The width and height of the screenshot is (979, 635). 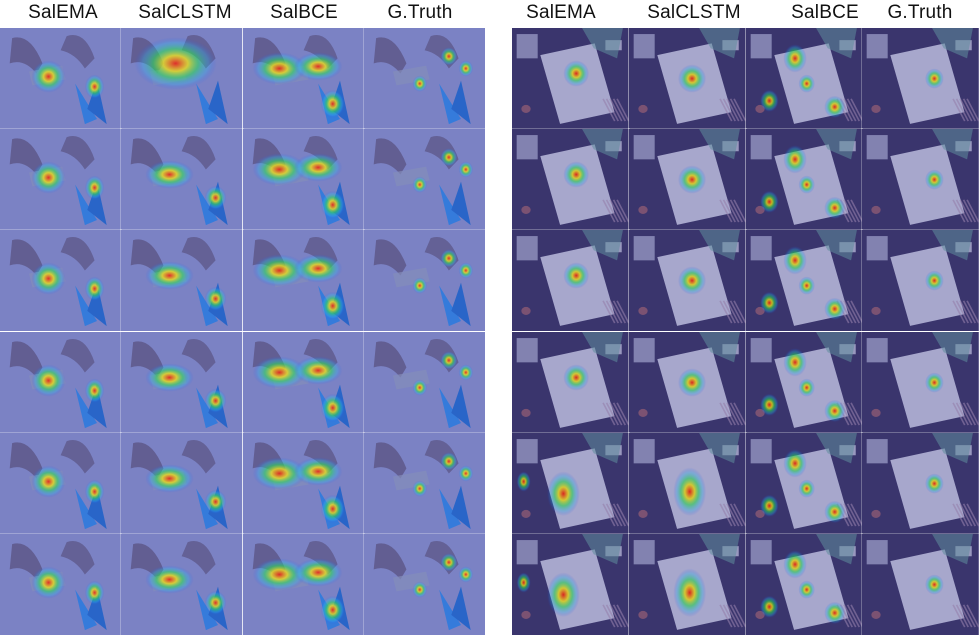 I want to click on left-cell-r5-c2, so click(x=182, y=483).